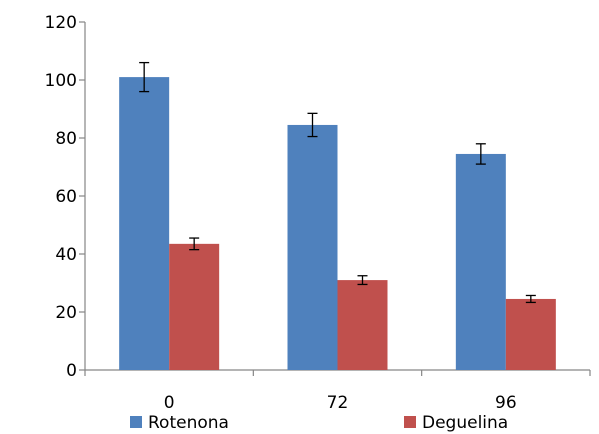 Image resolution: width=599 pixels, height=434 pixels. I want to click on y-tick-label: 20, so click(66, 313).